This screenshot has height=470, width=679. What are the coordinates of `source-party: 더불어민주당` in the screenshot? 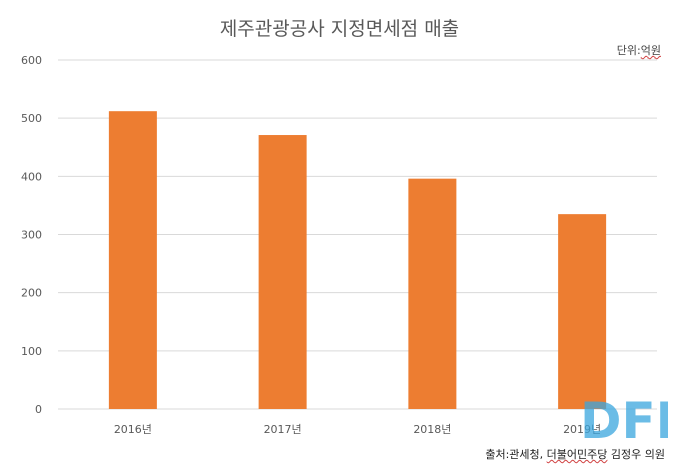 It's located at (577, 454).